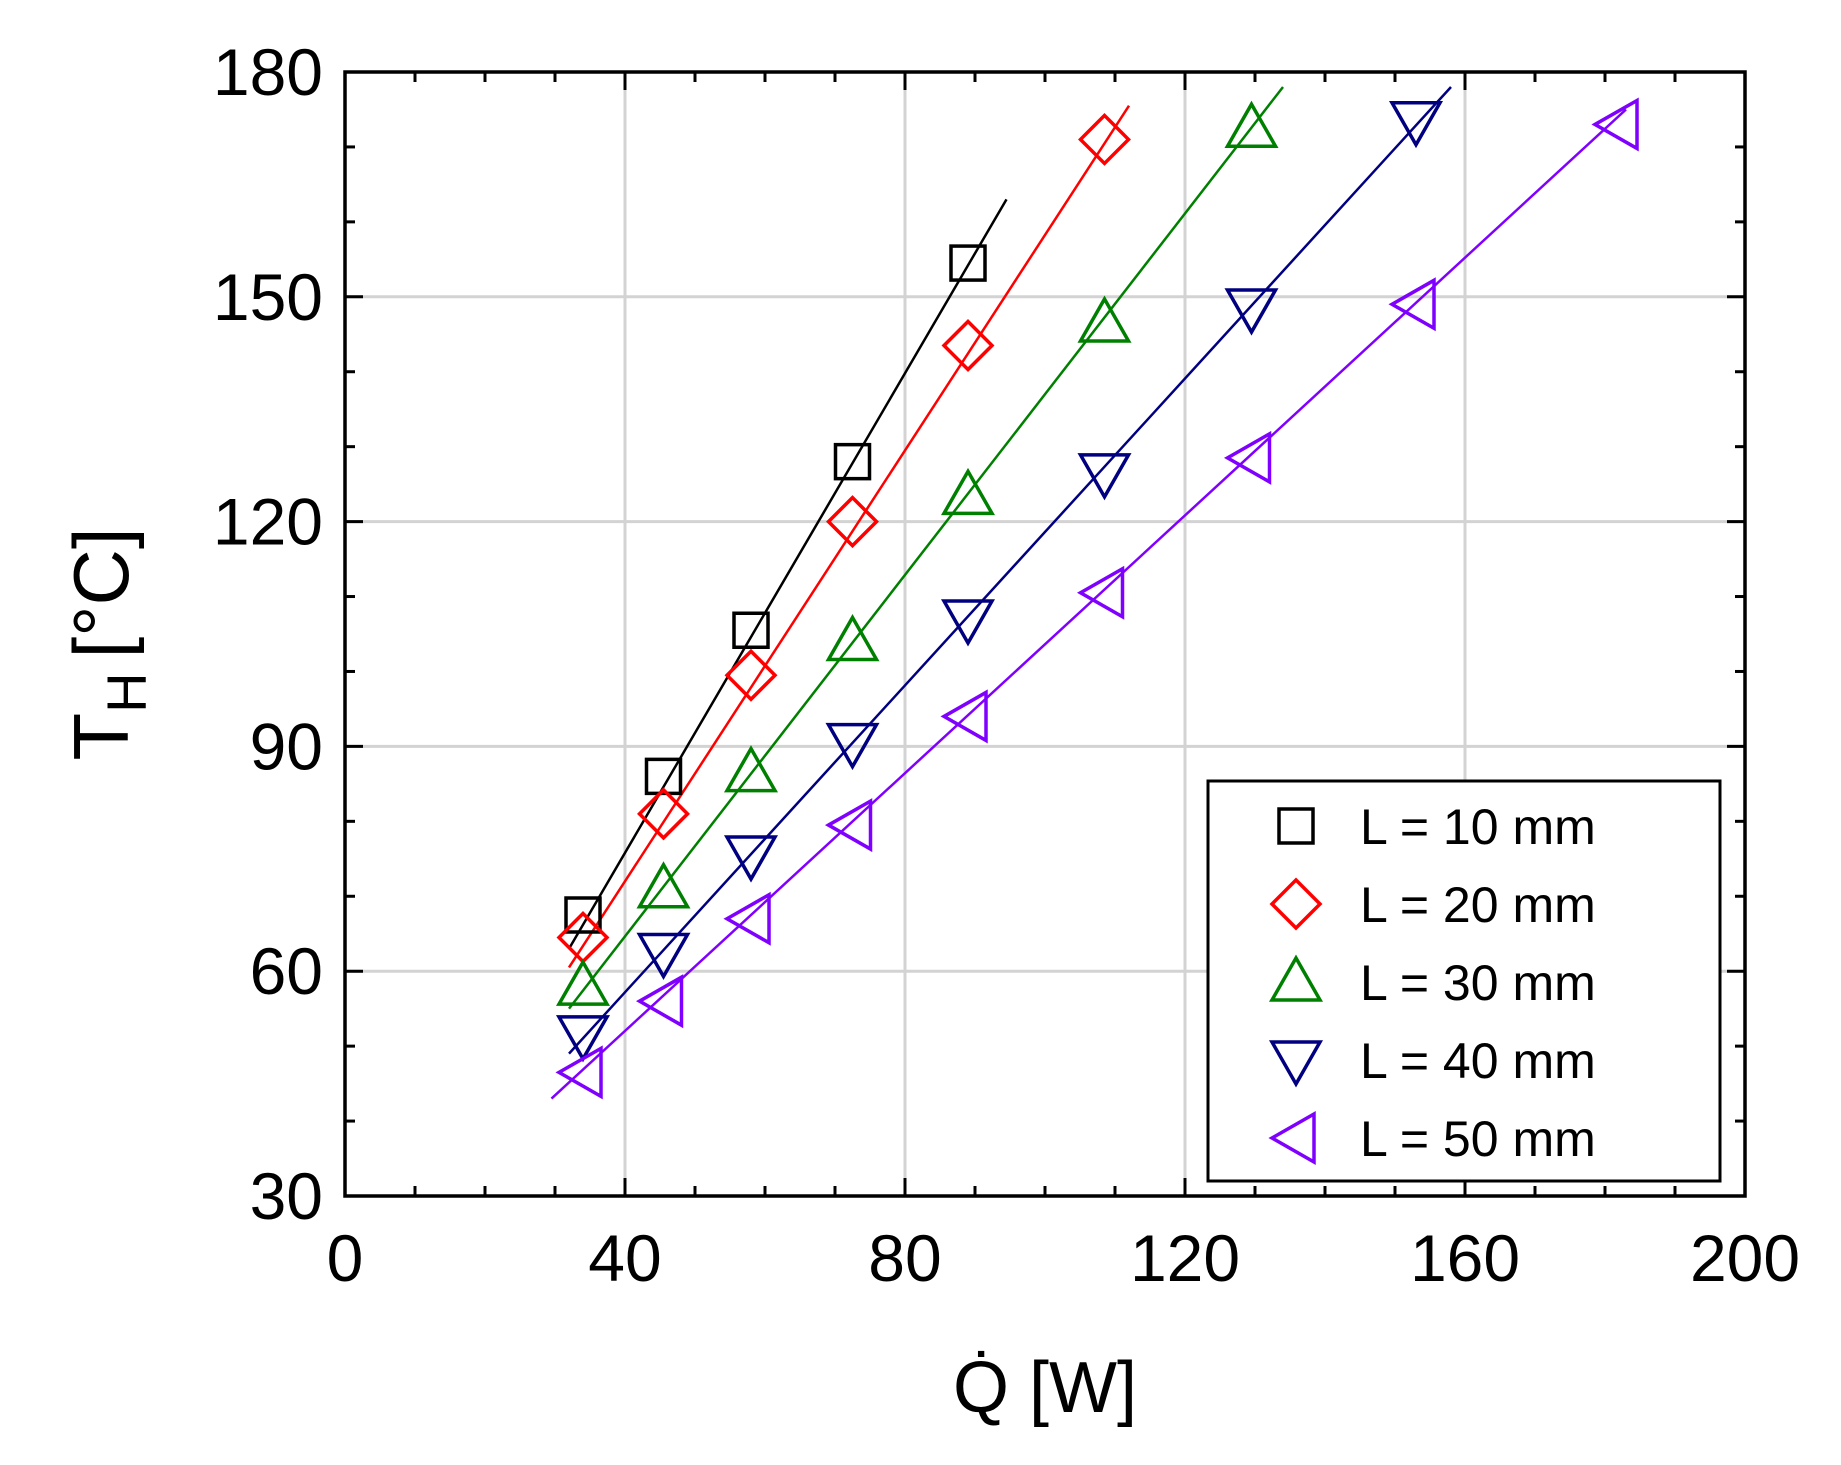  Describe the element at coordinates (1478, 983) in the screenshot. I see `legend-label-series-3: L = 30 mm` at that location.